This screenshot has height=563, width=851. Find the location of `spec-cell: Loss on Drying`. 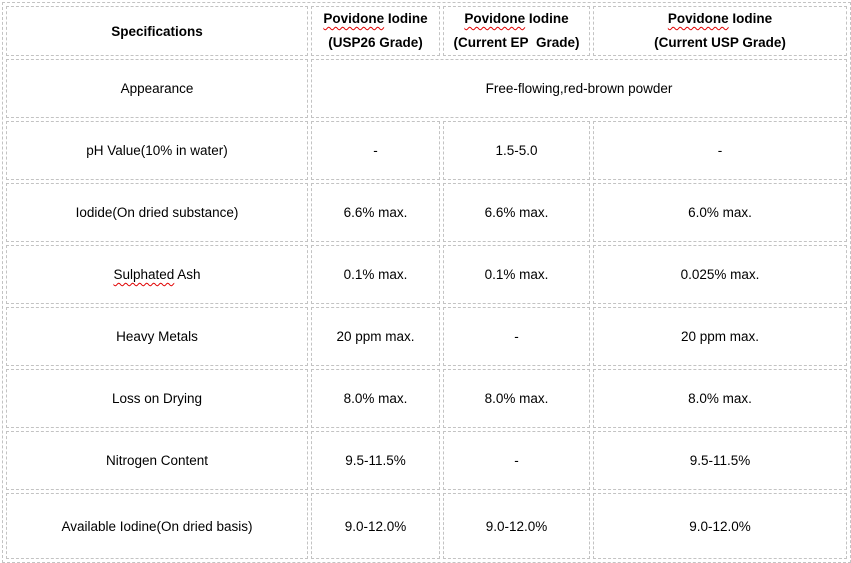

spec-cell: Loss on Drying is located at coordinates (157, 398).